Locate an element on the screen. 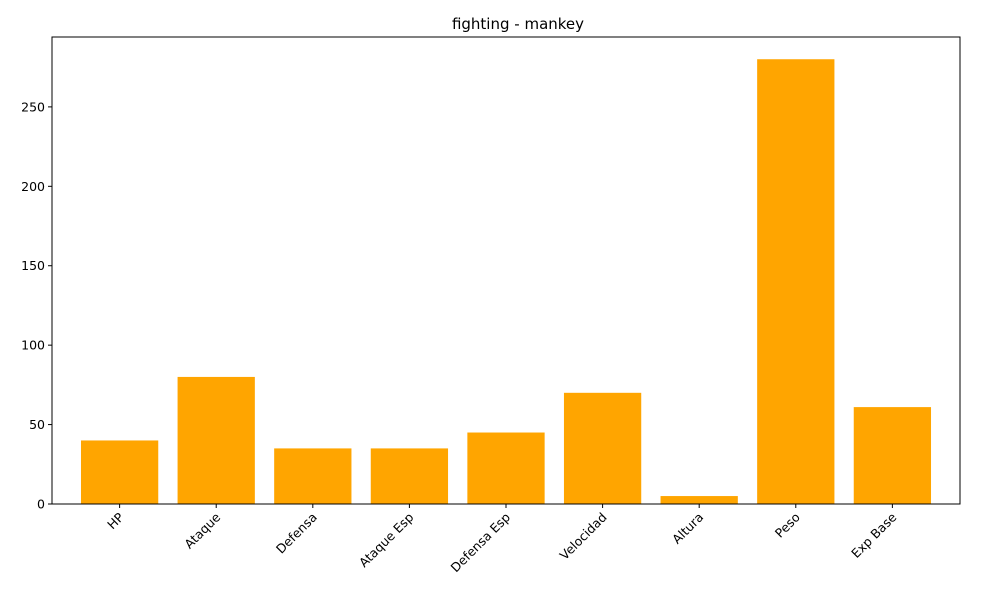 The height and width of the screenshot is (600, 1000). y-tick-label: 200 is located at coordinates (33, 186).